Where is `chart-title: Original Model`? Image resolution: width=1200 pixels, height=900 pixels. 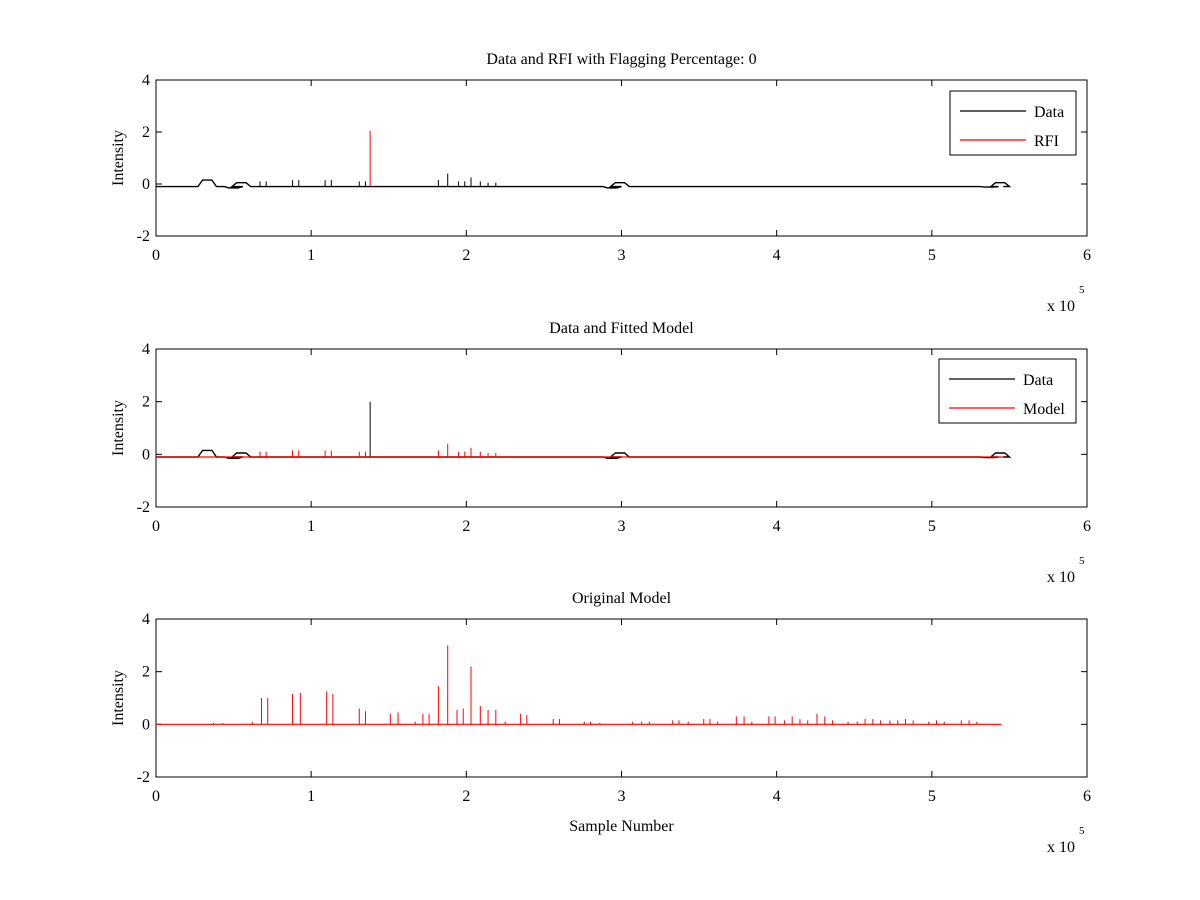
chart-title: Original Model is located at coordinates (622, 598).